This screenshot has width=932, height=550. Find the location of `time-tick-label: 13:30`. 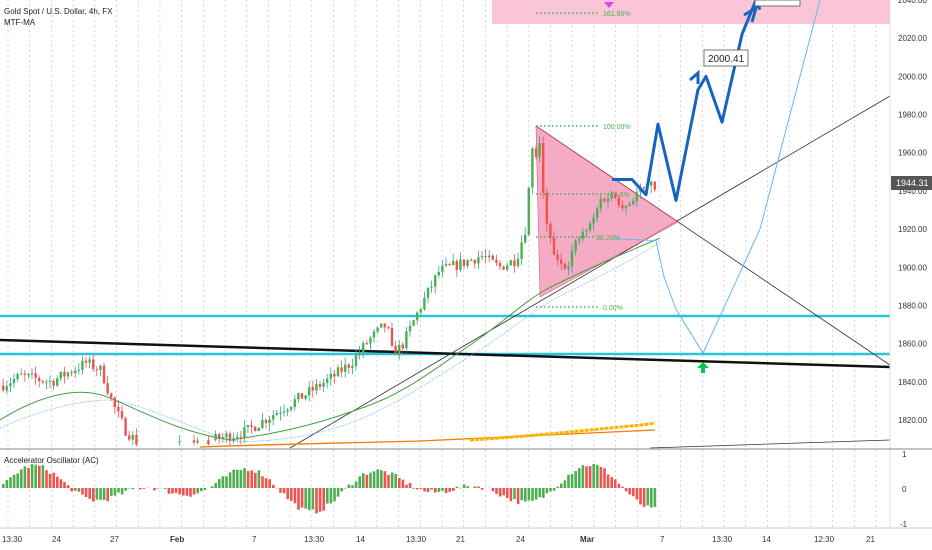

time-tick-label: 13:30 is located at coordinates (722, 539).